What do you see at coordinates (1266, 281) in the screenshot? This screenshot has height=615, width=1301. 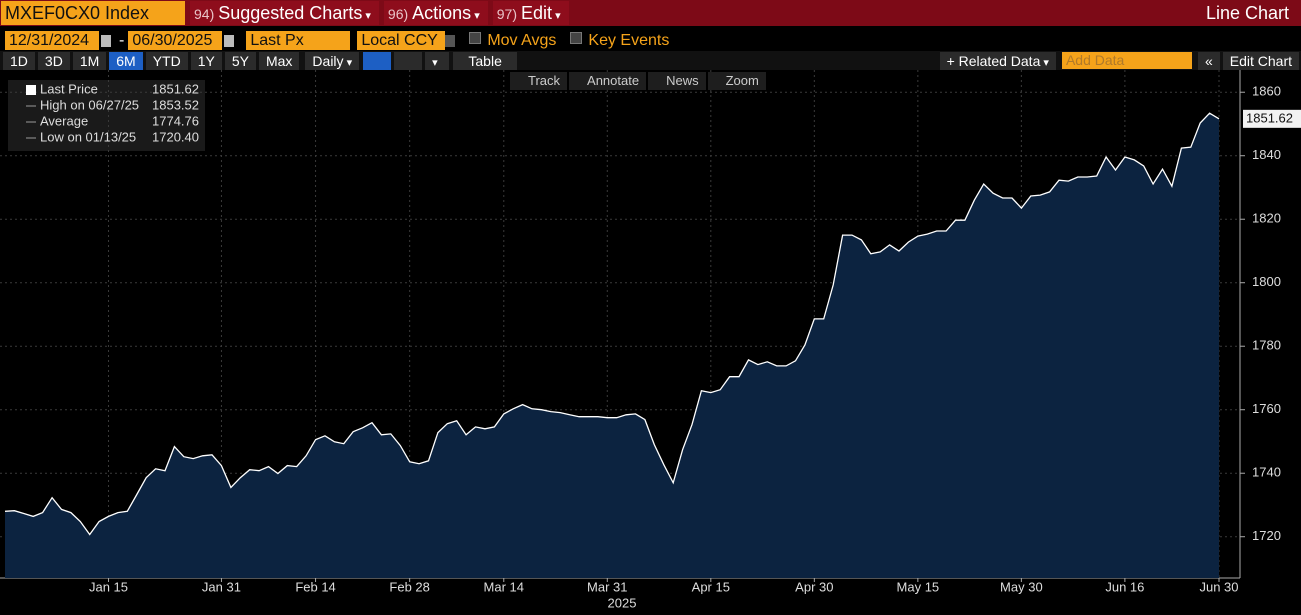 I see `y-tick-label: 1800` at bounding box center [1266, 281].